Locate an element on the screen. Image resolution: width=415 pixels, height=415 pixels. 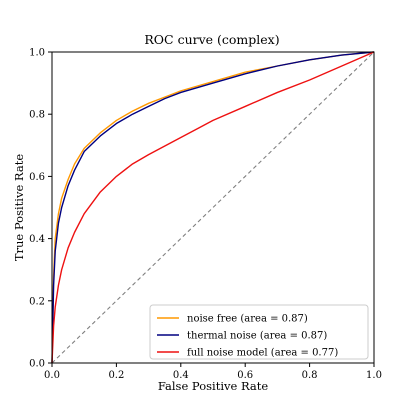
y-tick-label: 0.6 is located at coordinates (37, 177).